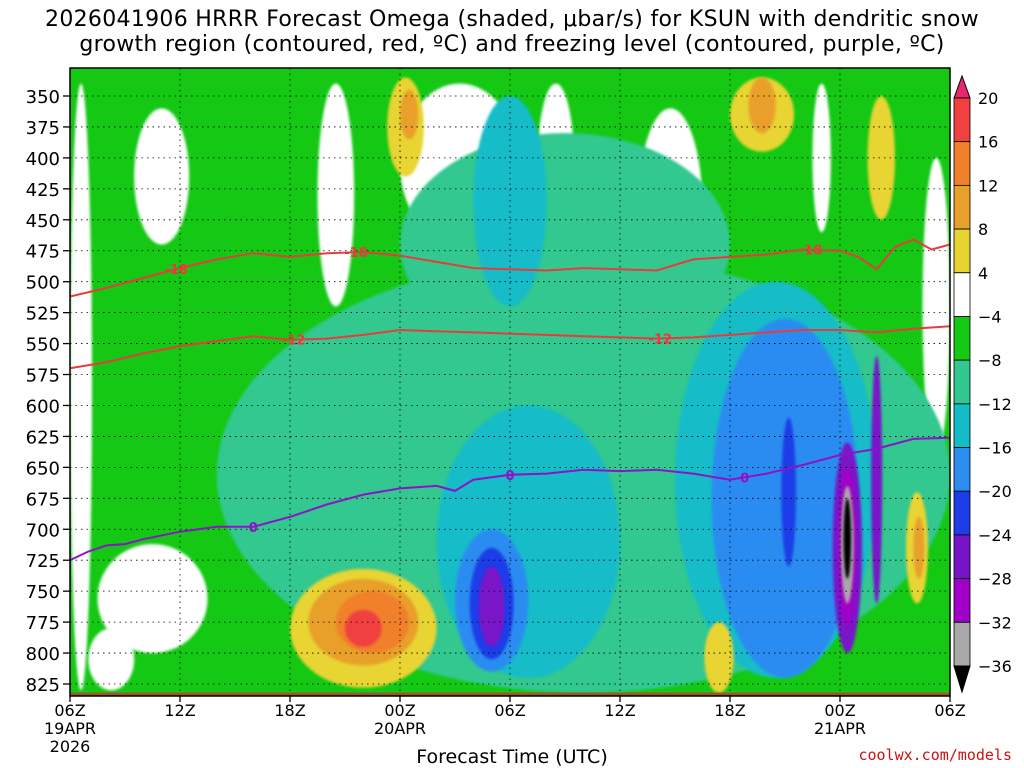  Describe the element at coordinates (509, 710) in the screenshot. I see `x-tick-label-4: 06Z` at that location.